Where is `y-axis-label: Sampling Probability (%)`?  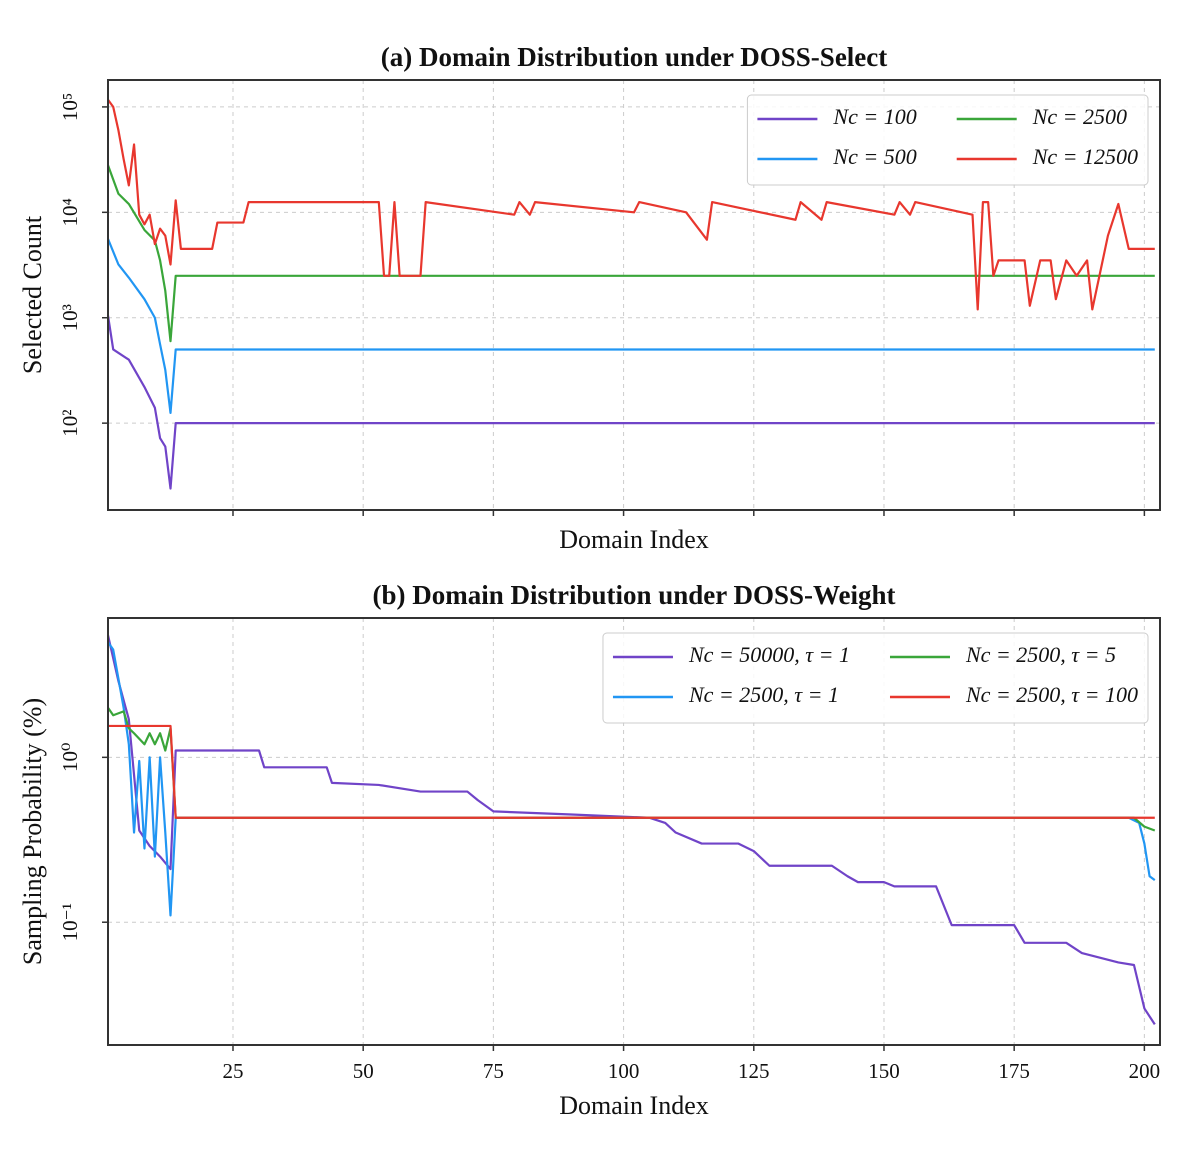 y-axis-label: Sampling Probability (%) is located at coordinates (32, 831).